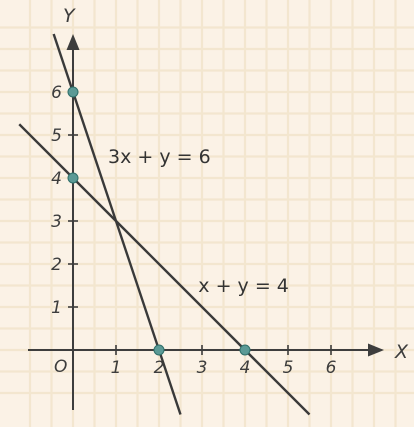 The height and width of the screenshot is (427, 414). Describe the element at coordinates (56, 222) in the screenshot. I see `y-tick-label: 3` at that location.